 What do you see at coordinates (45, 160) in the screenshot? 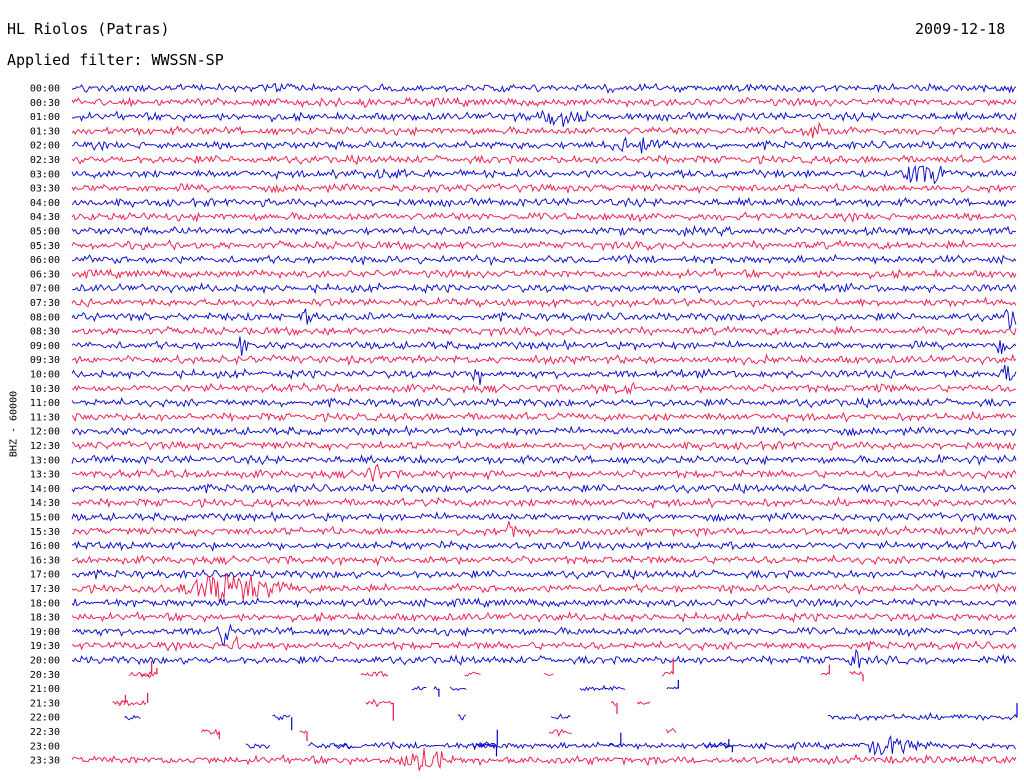
I see `time-tick-label: 02:30` at bounding box center [45, 160].